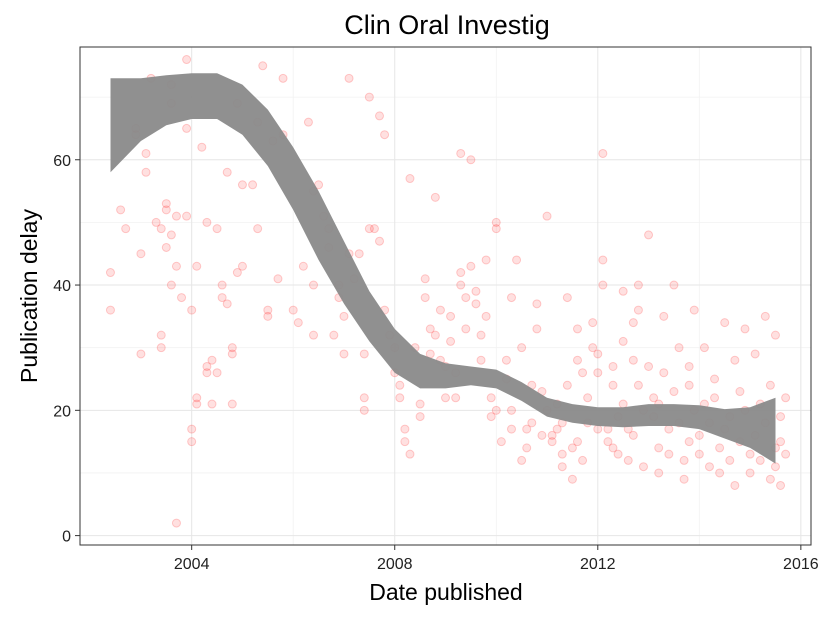  I want to click on x-axis: 2004 2008 2012 2016, so click(496, 559).